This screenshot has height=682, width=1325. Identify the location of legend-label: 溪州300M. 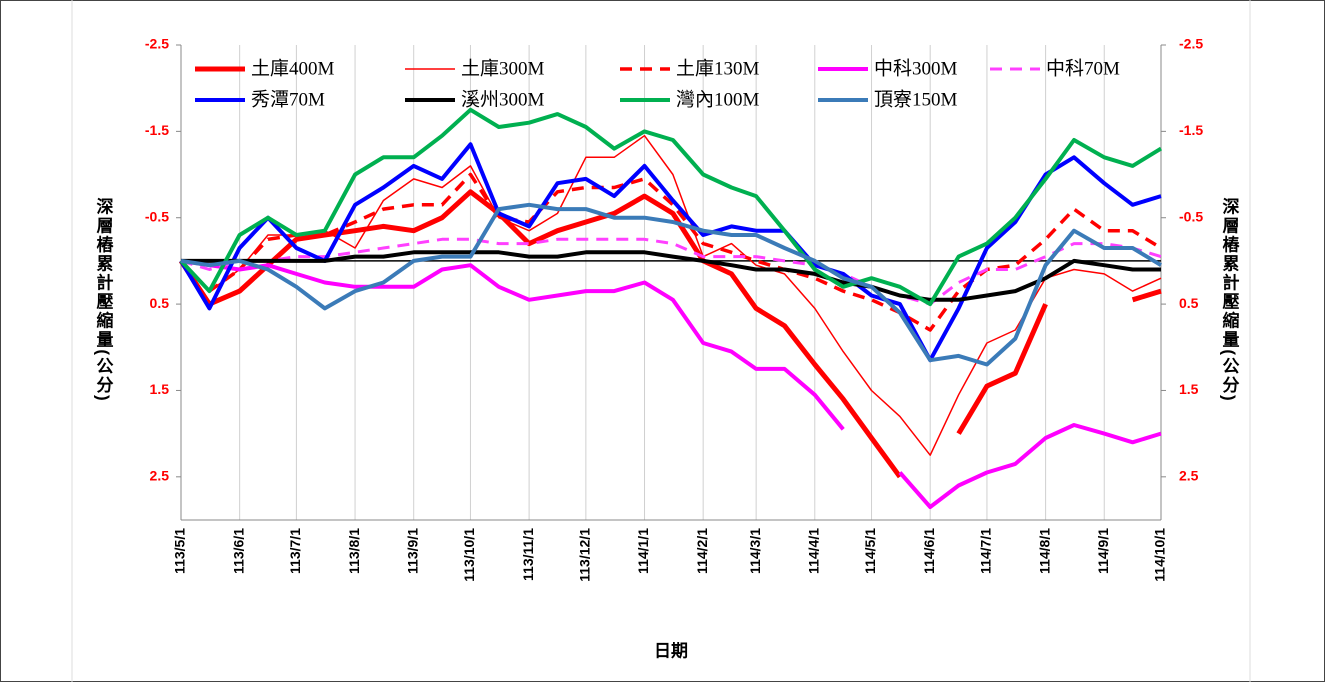
(503, 99).